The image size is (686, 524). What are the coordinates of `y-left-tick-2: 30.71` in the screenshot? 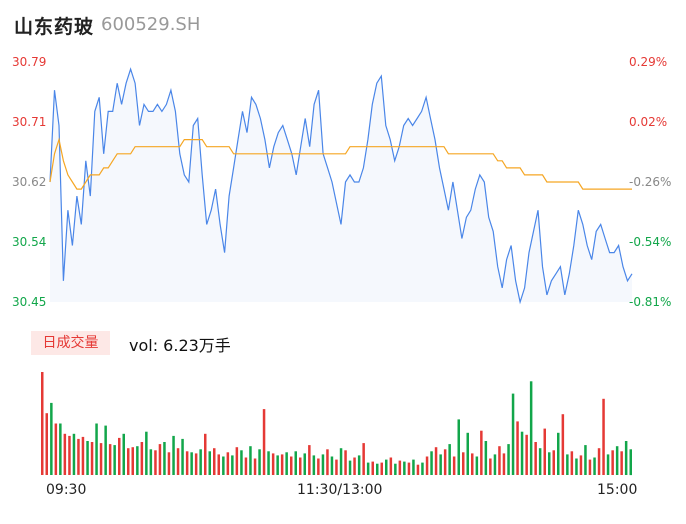 It's located at (29, 122).